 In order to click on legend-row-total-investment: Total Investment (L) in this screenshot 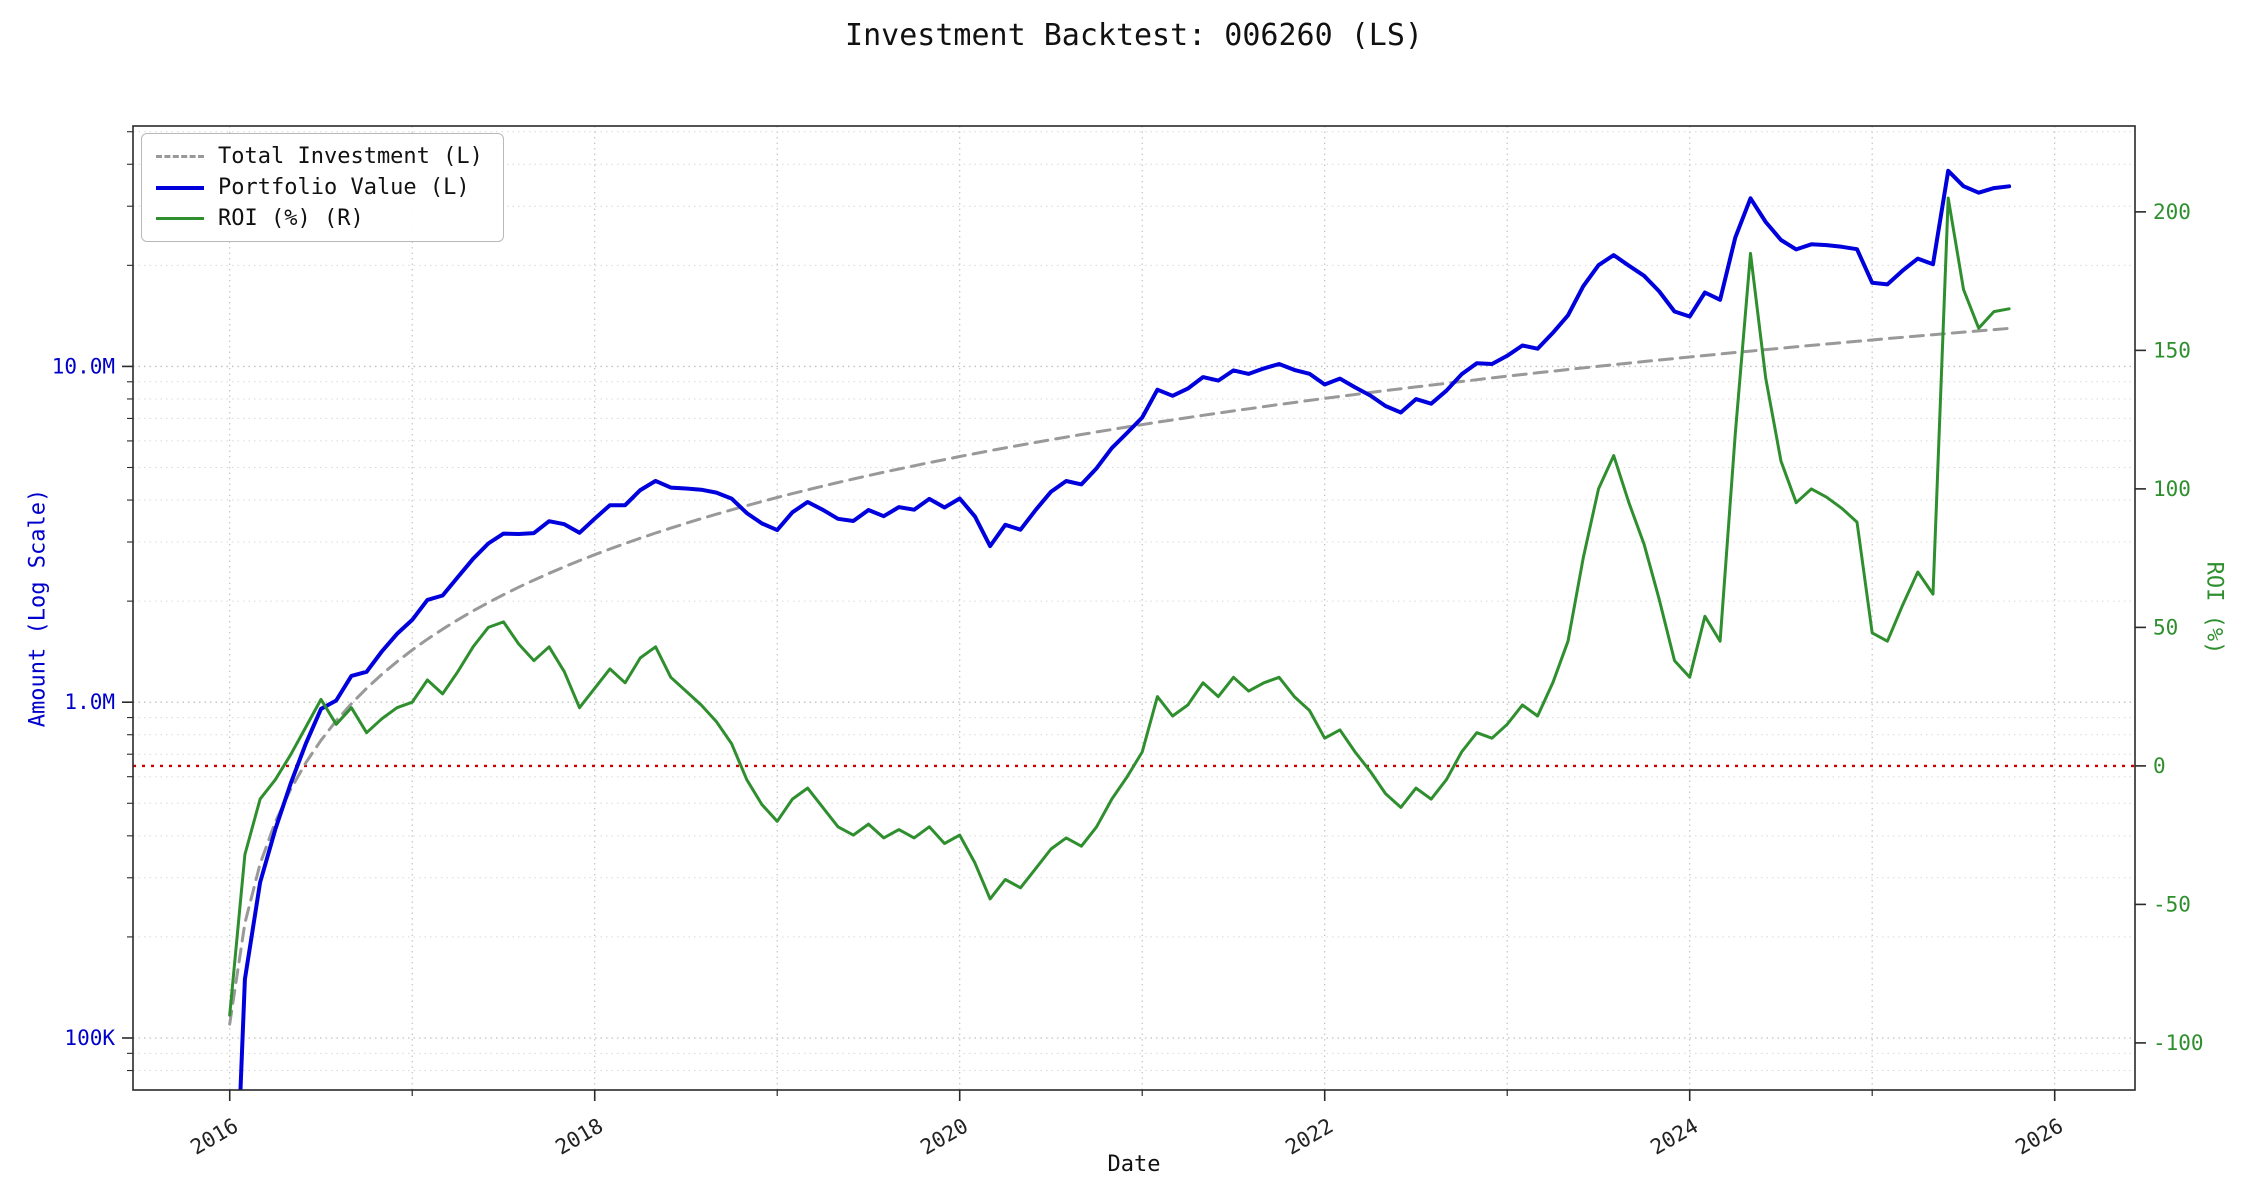, I will do `click(319, 156)`.